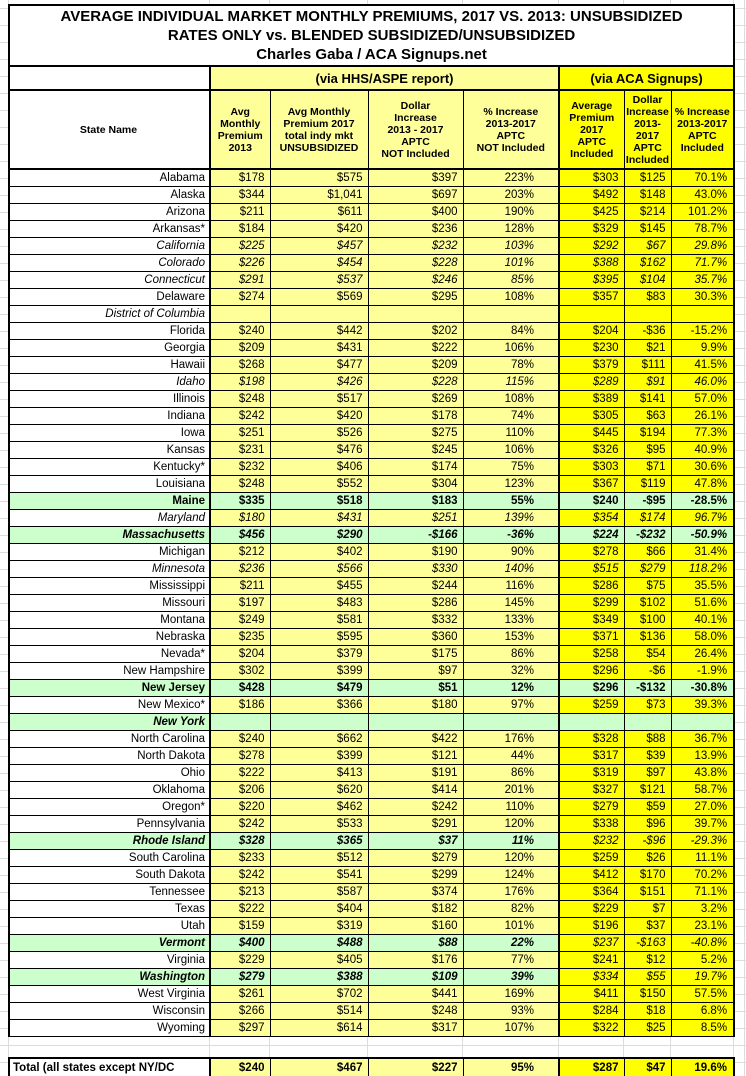  I want to click on value-cell: $83, so click(647, 297).